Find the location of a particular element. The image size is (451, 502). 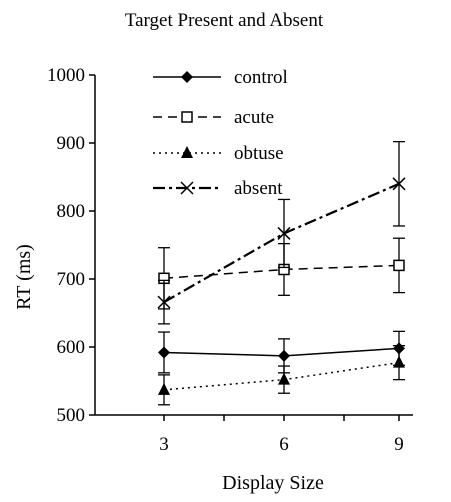

series-obtuse is located at coordinates (281, 375).